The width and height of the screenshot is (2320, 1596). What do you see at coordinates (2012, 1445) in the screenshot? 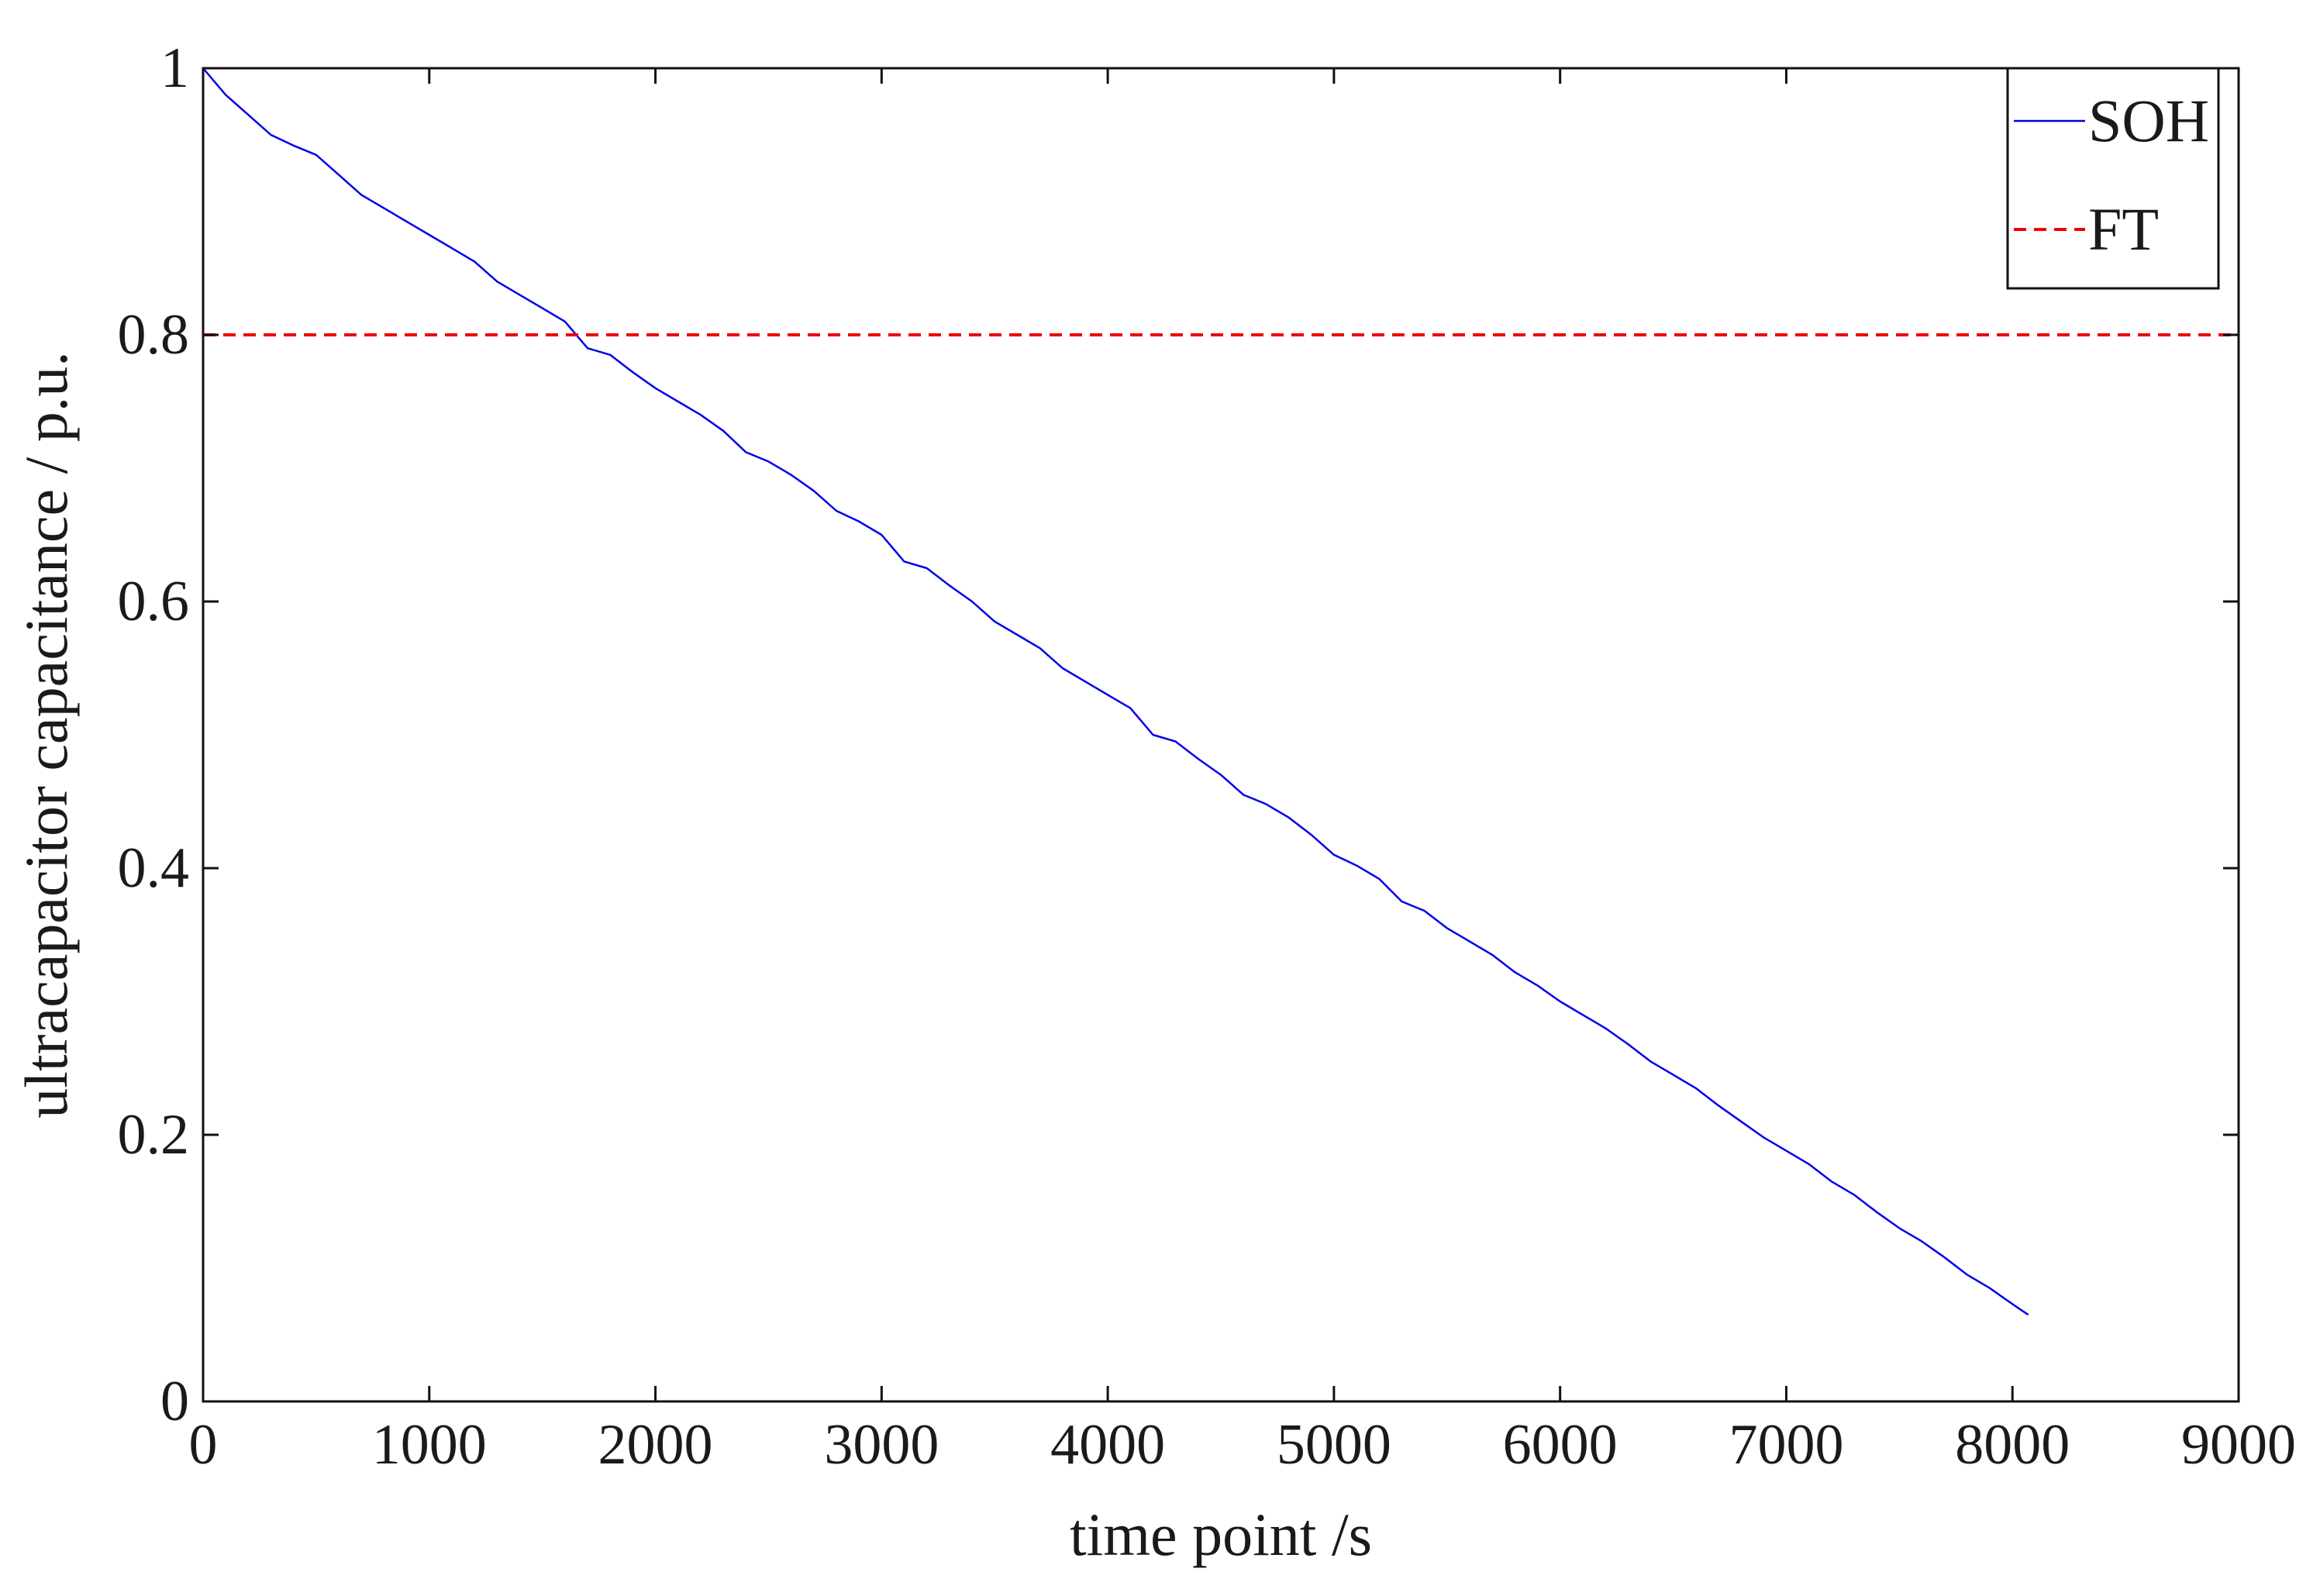
I see `x-tick-label: 8000` at bounding box center [2012, 1445].